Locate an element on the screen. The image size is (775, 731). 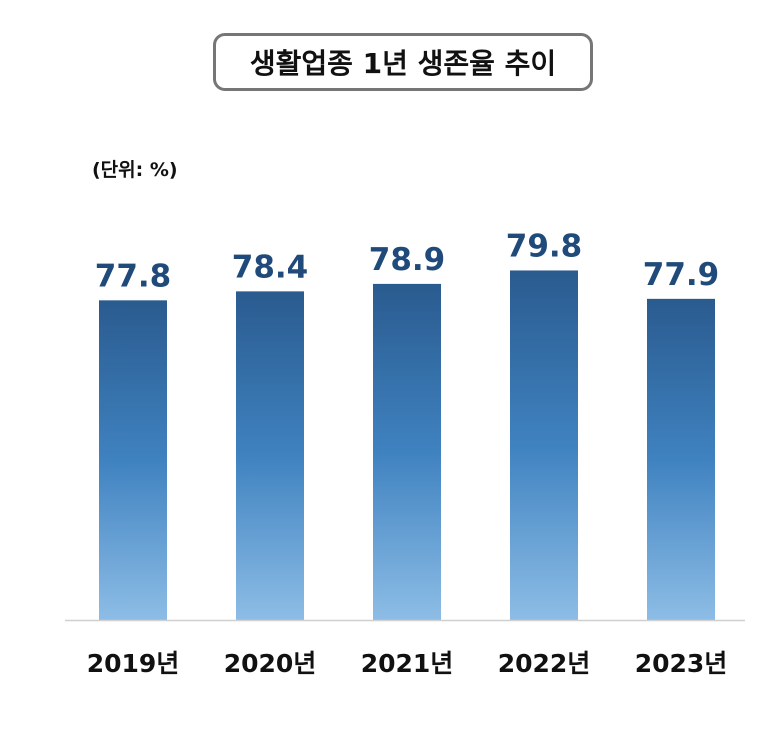
chart-title-box: 생활업종 1년 생존율 추이 is located at coordinates (403, 62).